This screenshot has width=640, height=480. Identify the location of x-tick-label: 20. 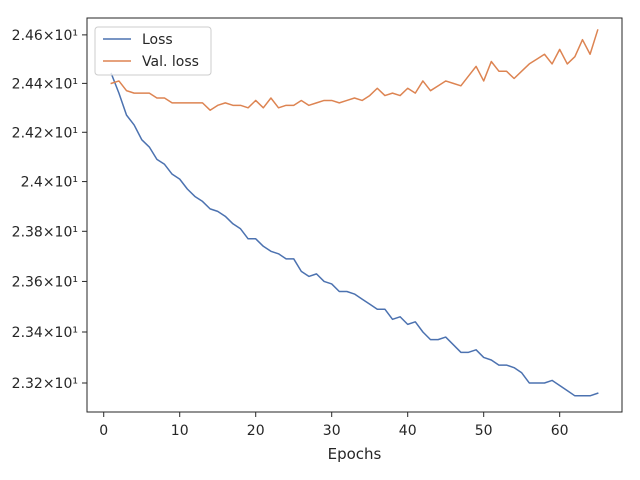
(256, 431).